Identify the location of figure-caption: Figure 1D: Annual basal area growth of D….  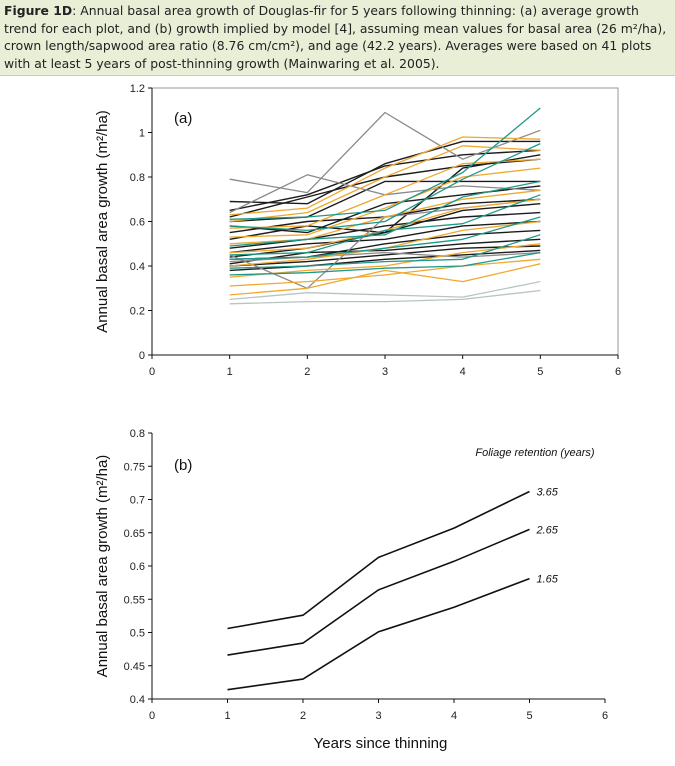
(337, 38).